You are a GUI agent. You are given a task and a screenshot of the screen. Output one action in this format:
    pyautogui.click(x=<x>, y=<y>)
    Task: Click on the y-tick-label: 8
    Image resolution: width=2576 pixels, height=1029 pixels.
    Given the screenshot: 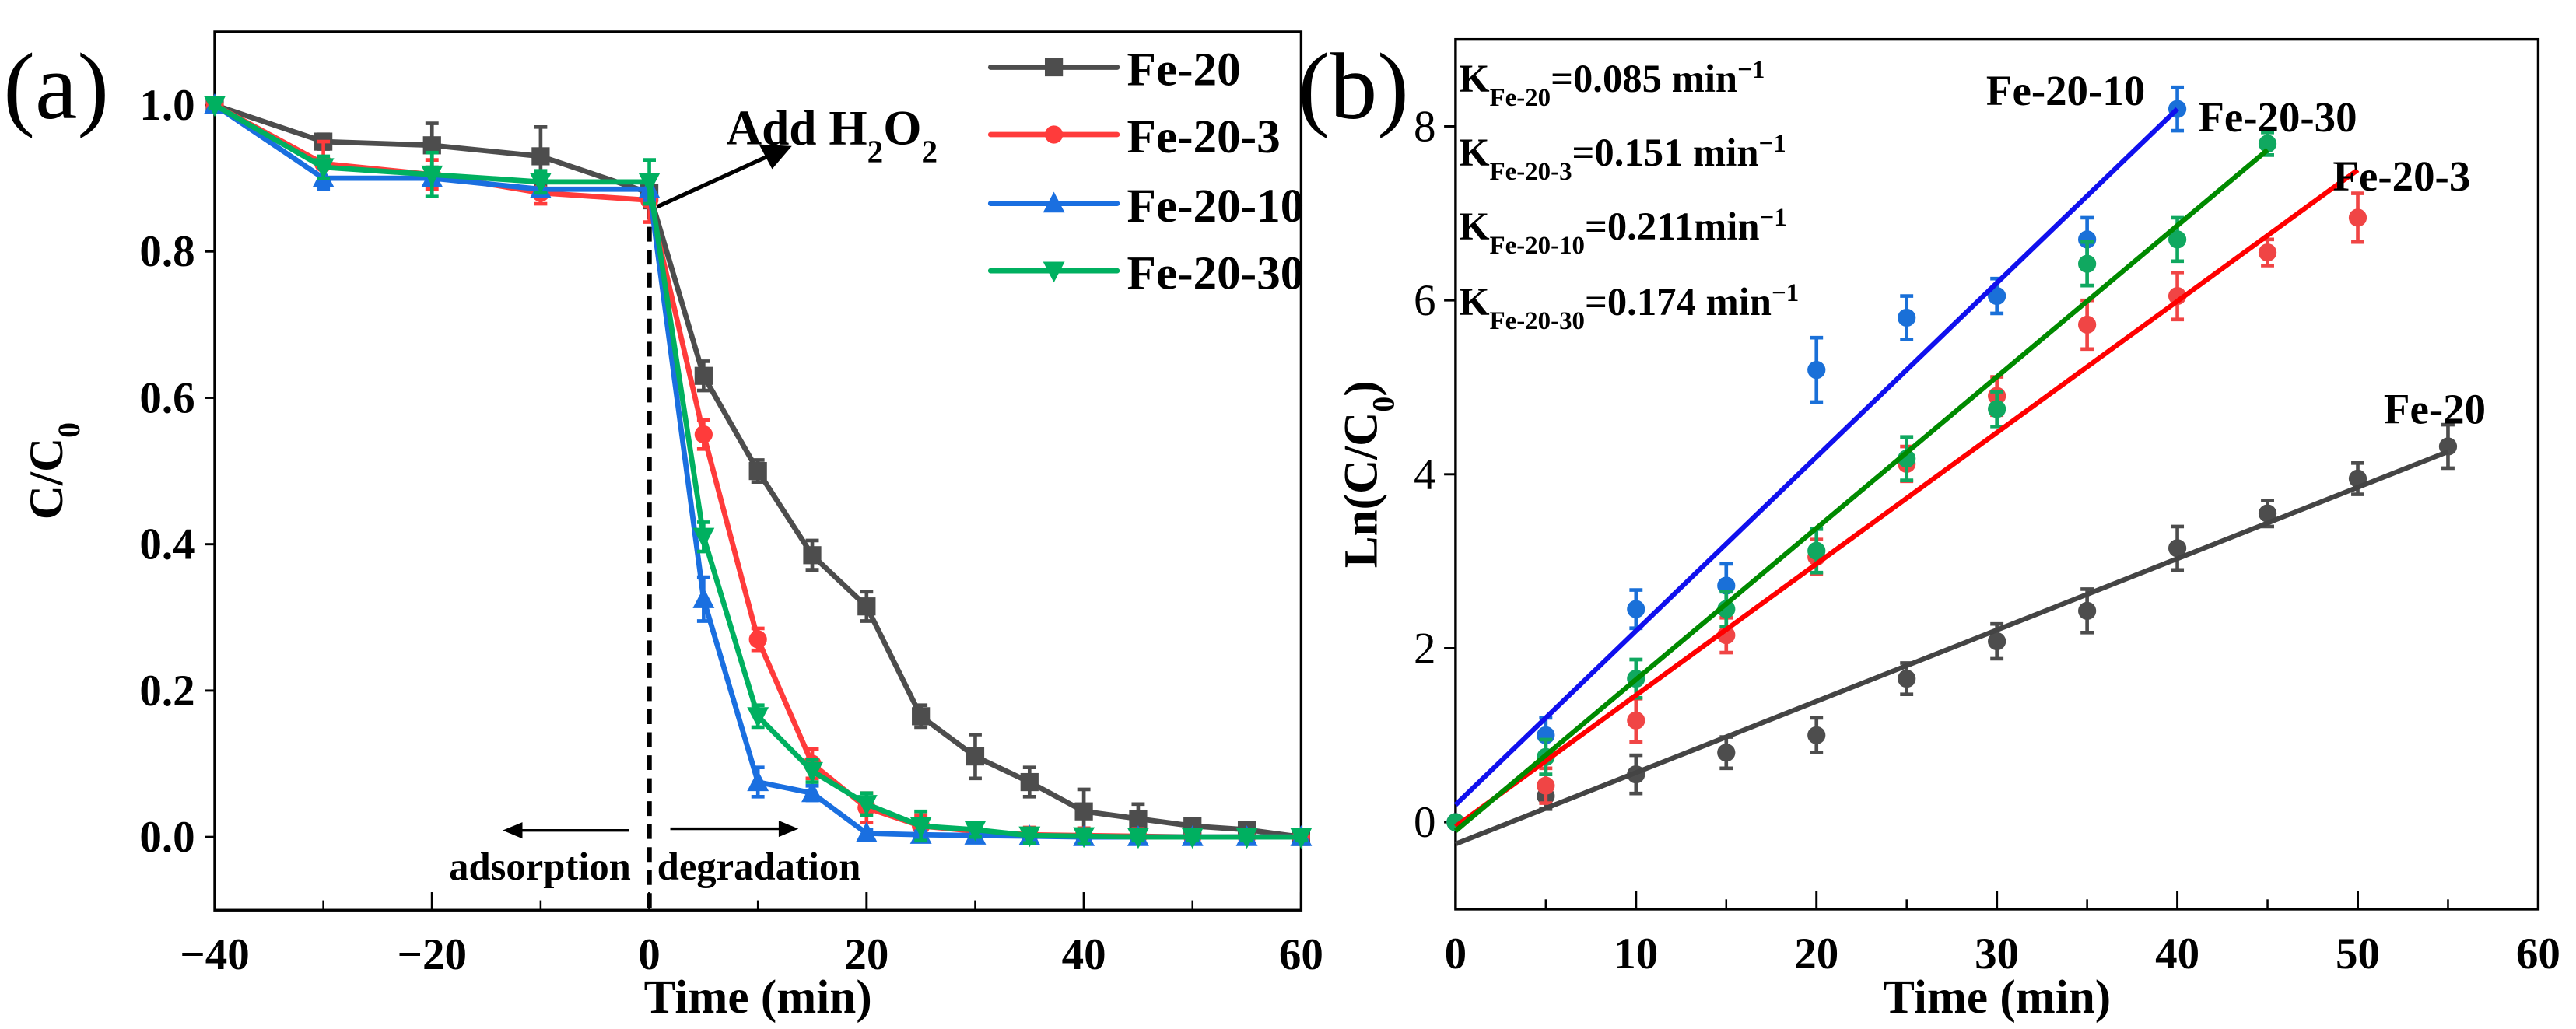 What is the action you would take?
    pyautogui.click(x=1425, y=127)
    